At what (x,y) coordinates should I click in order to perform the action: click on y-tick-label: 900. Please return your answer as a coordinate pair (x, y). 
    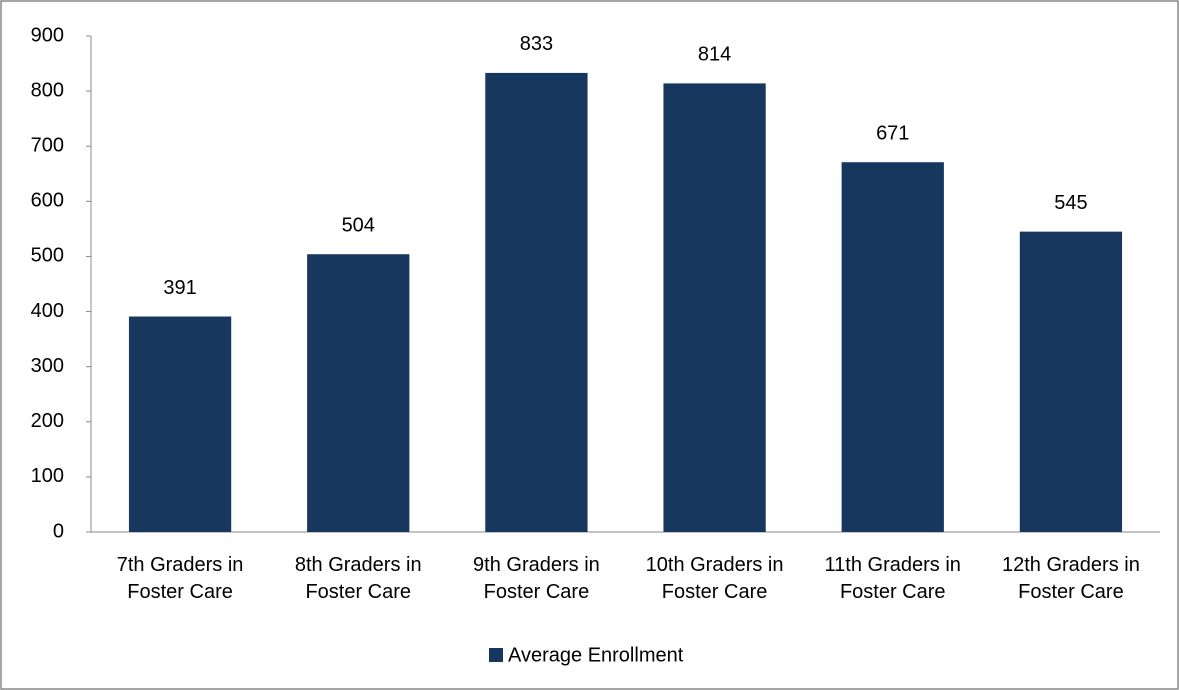
    Looking at the image, I should click on (47, 35).